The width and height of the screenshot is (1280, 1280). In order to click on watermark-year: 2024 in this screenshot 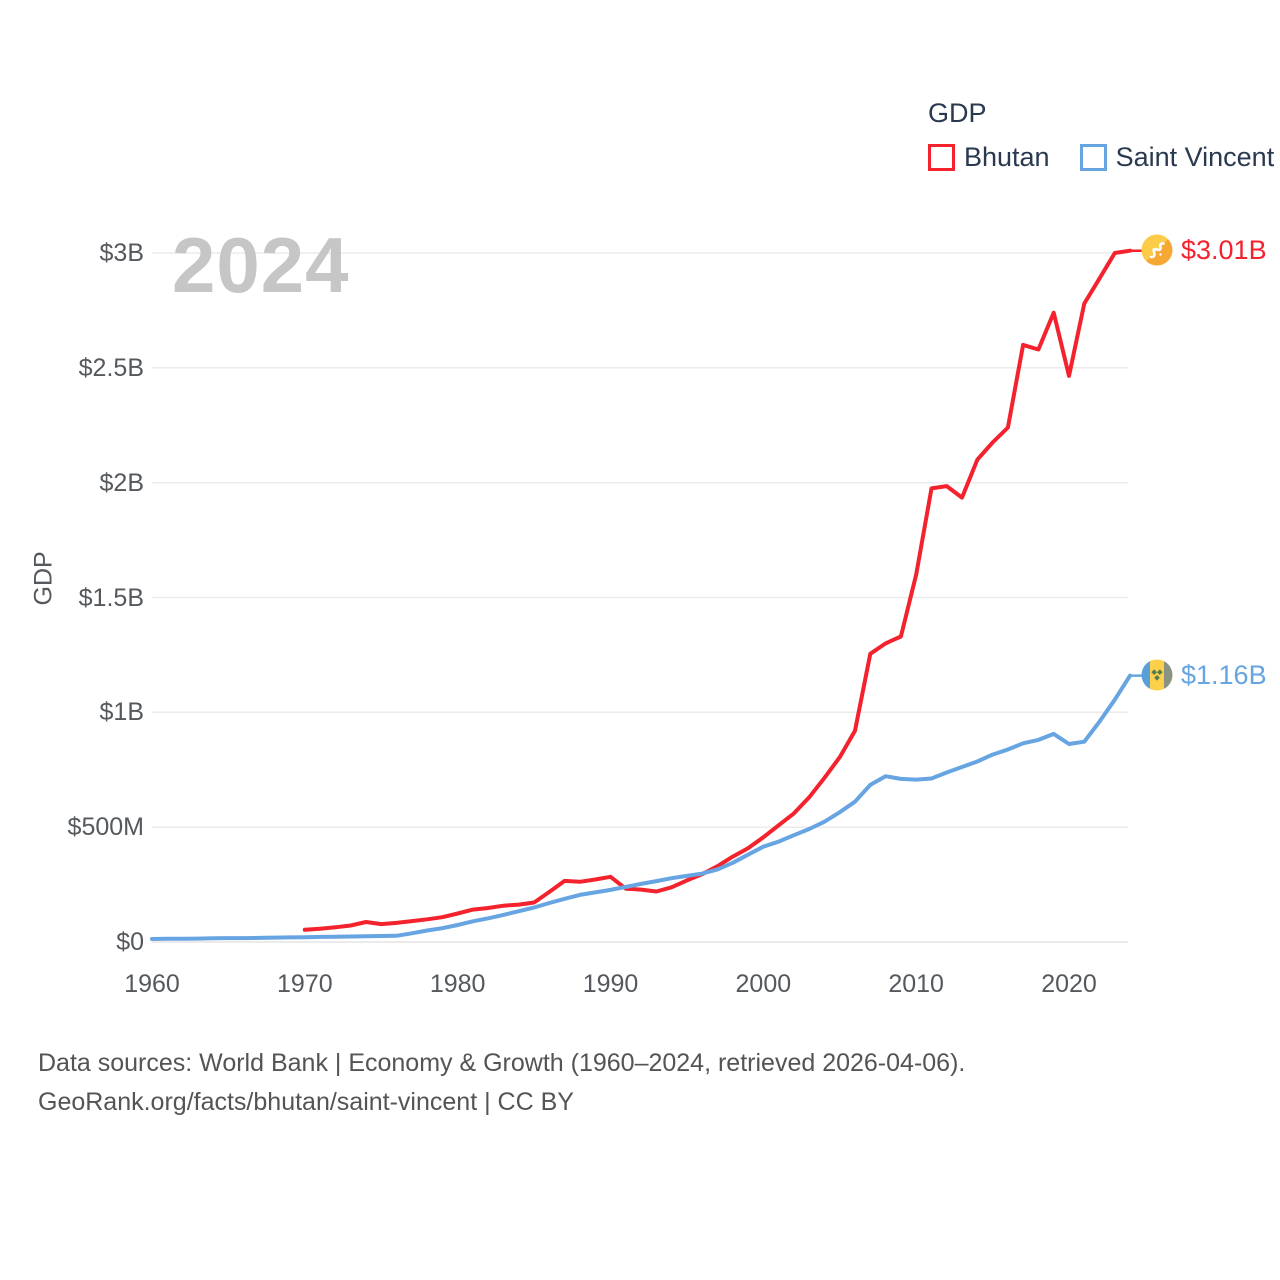, I will do `click(261, 265)`.